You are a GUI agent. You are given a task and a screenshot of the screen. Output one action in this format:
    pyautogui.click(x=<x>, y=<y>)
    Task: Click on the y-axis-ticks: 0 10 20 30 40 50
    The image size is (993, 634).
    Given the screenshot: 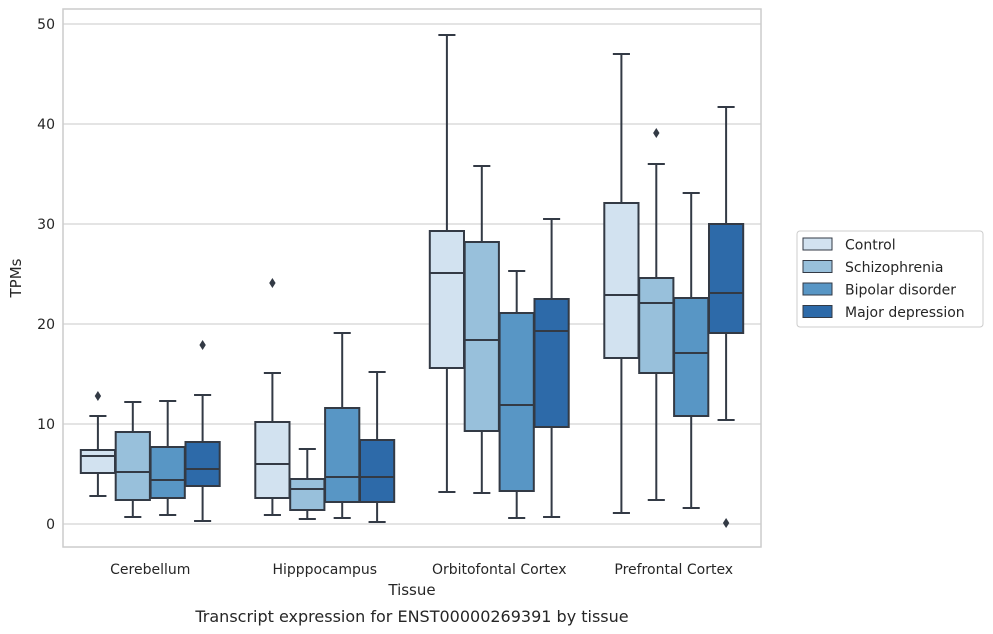 What is the action you would take?
    pyautogui.click(x=46, y=275)
    